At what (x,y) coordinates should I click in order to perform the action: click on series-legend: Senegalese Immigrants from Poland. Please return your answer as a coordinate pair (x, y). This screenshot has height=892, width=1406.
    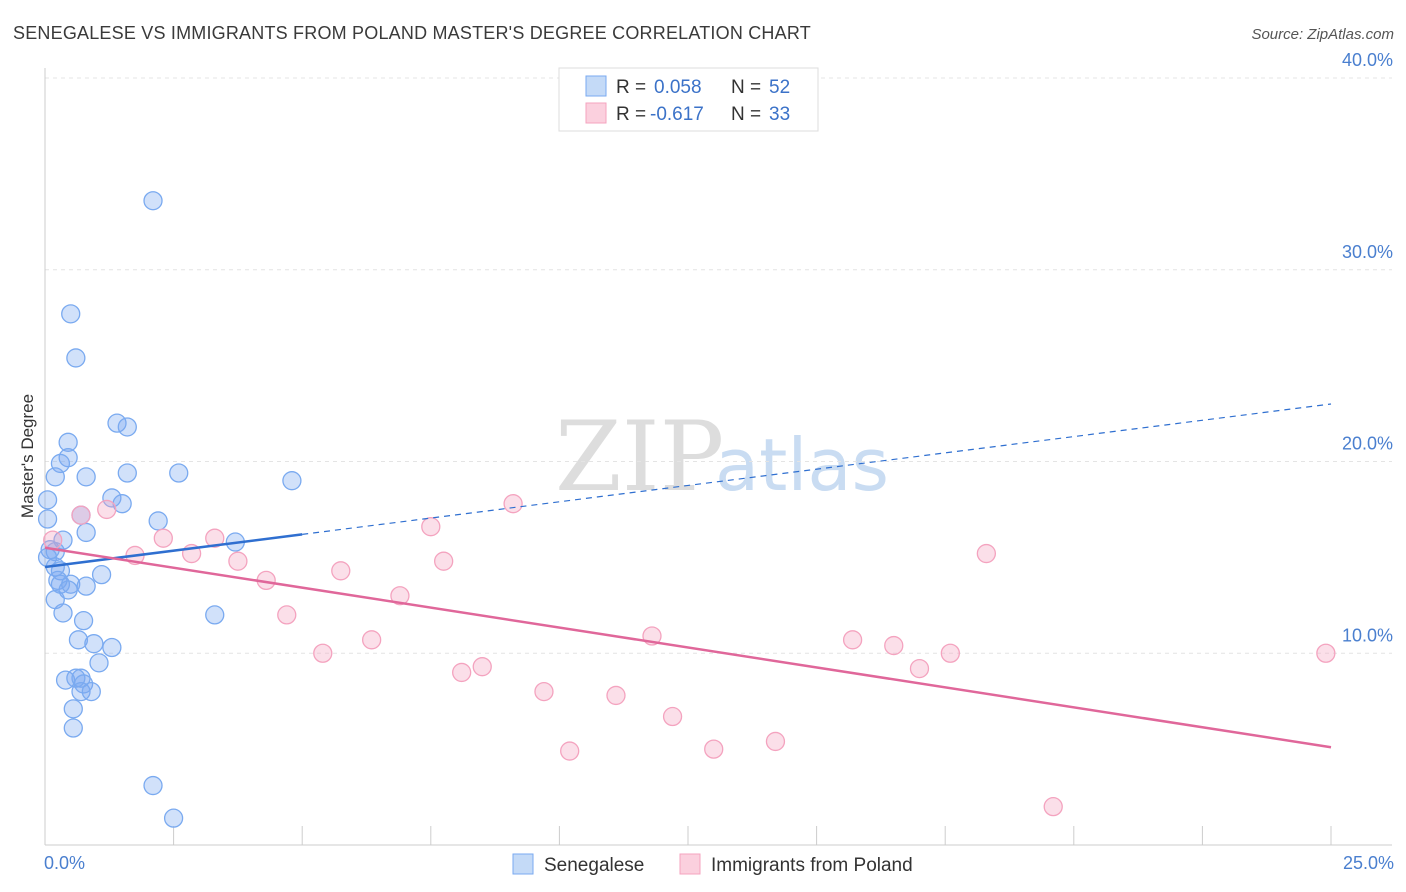
    Looking at the image, I should click on (712, 864).